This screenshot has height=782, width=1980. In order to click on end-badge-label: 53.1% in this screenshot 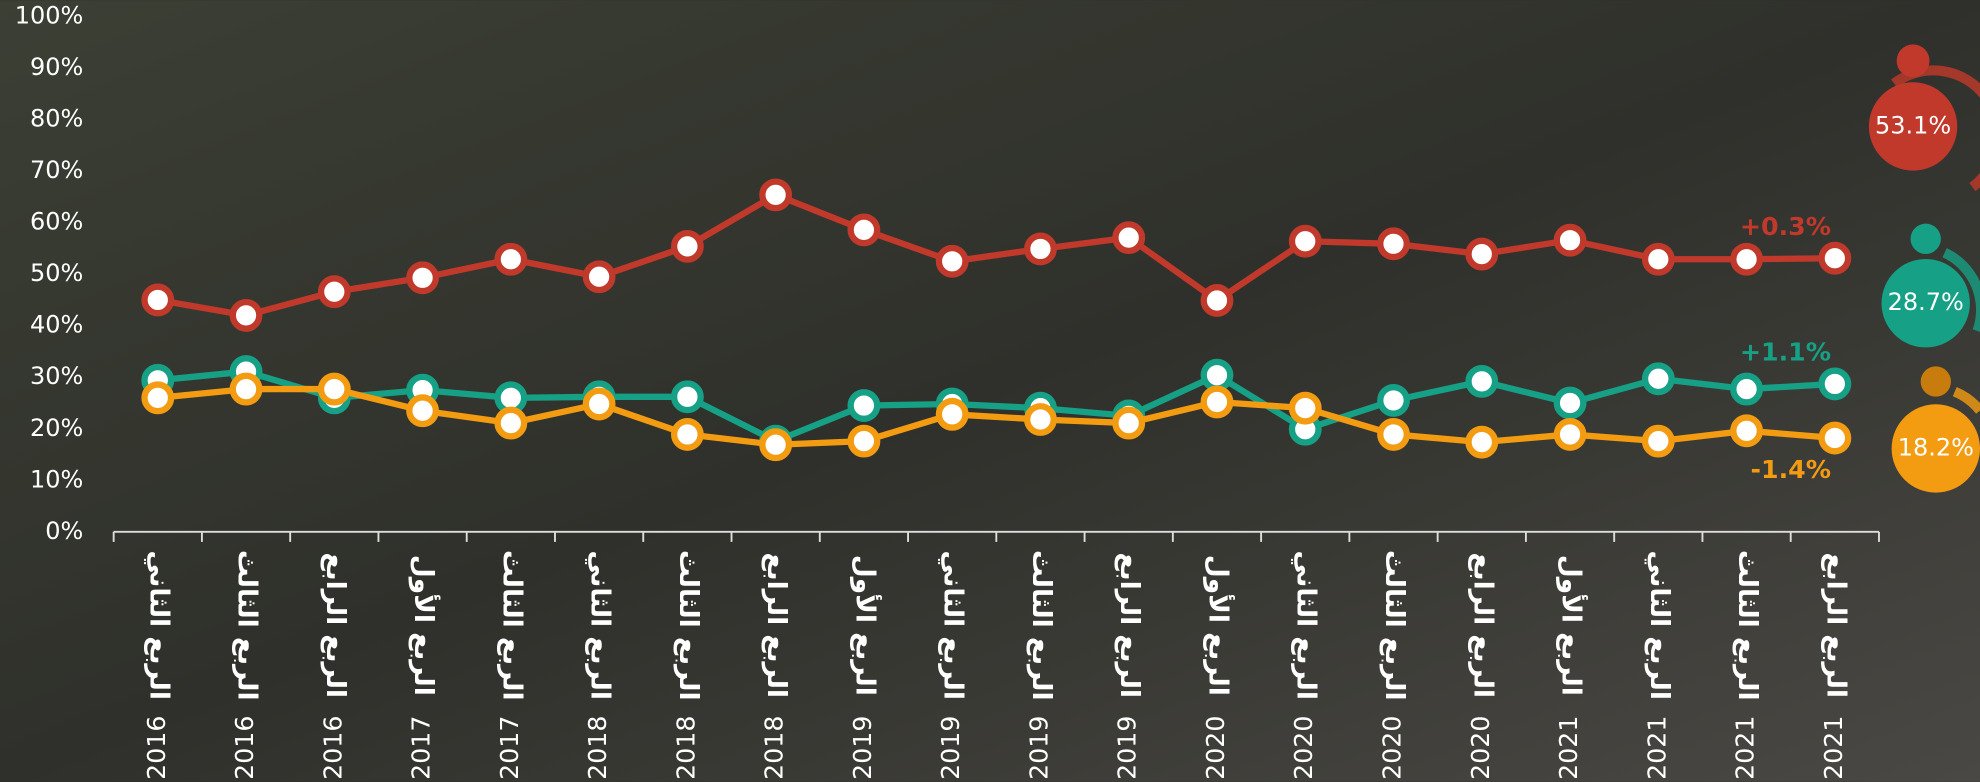, I will do `click(1913, 125)`.